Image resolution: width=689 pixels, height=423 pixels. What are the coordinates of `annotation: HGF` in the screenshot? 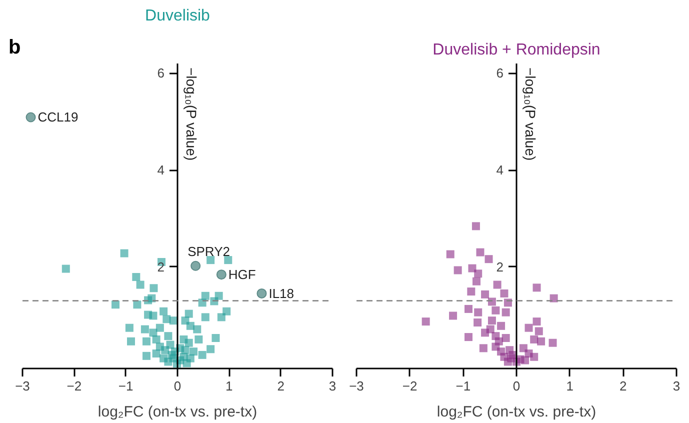 It's located at (242, 274).